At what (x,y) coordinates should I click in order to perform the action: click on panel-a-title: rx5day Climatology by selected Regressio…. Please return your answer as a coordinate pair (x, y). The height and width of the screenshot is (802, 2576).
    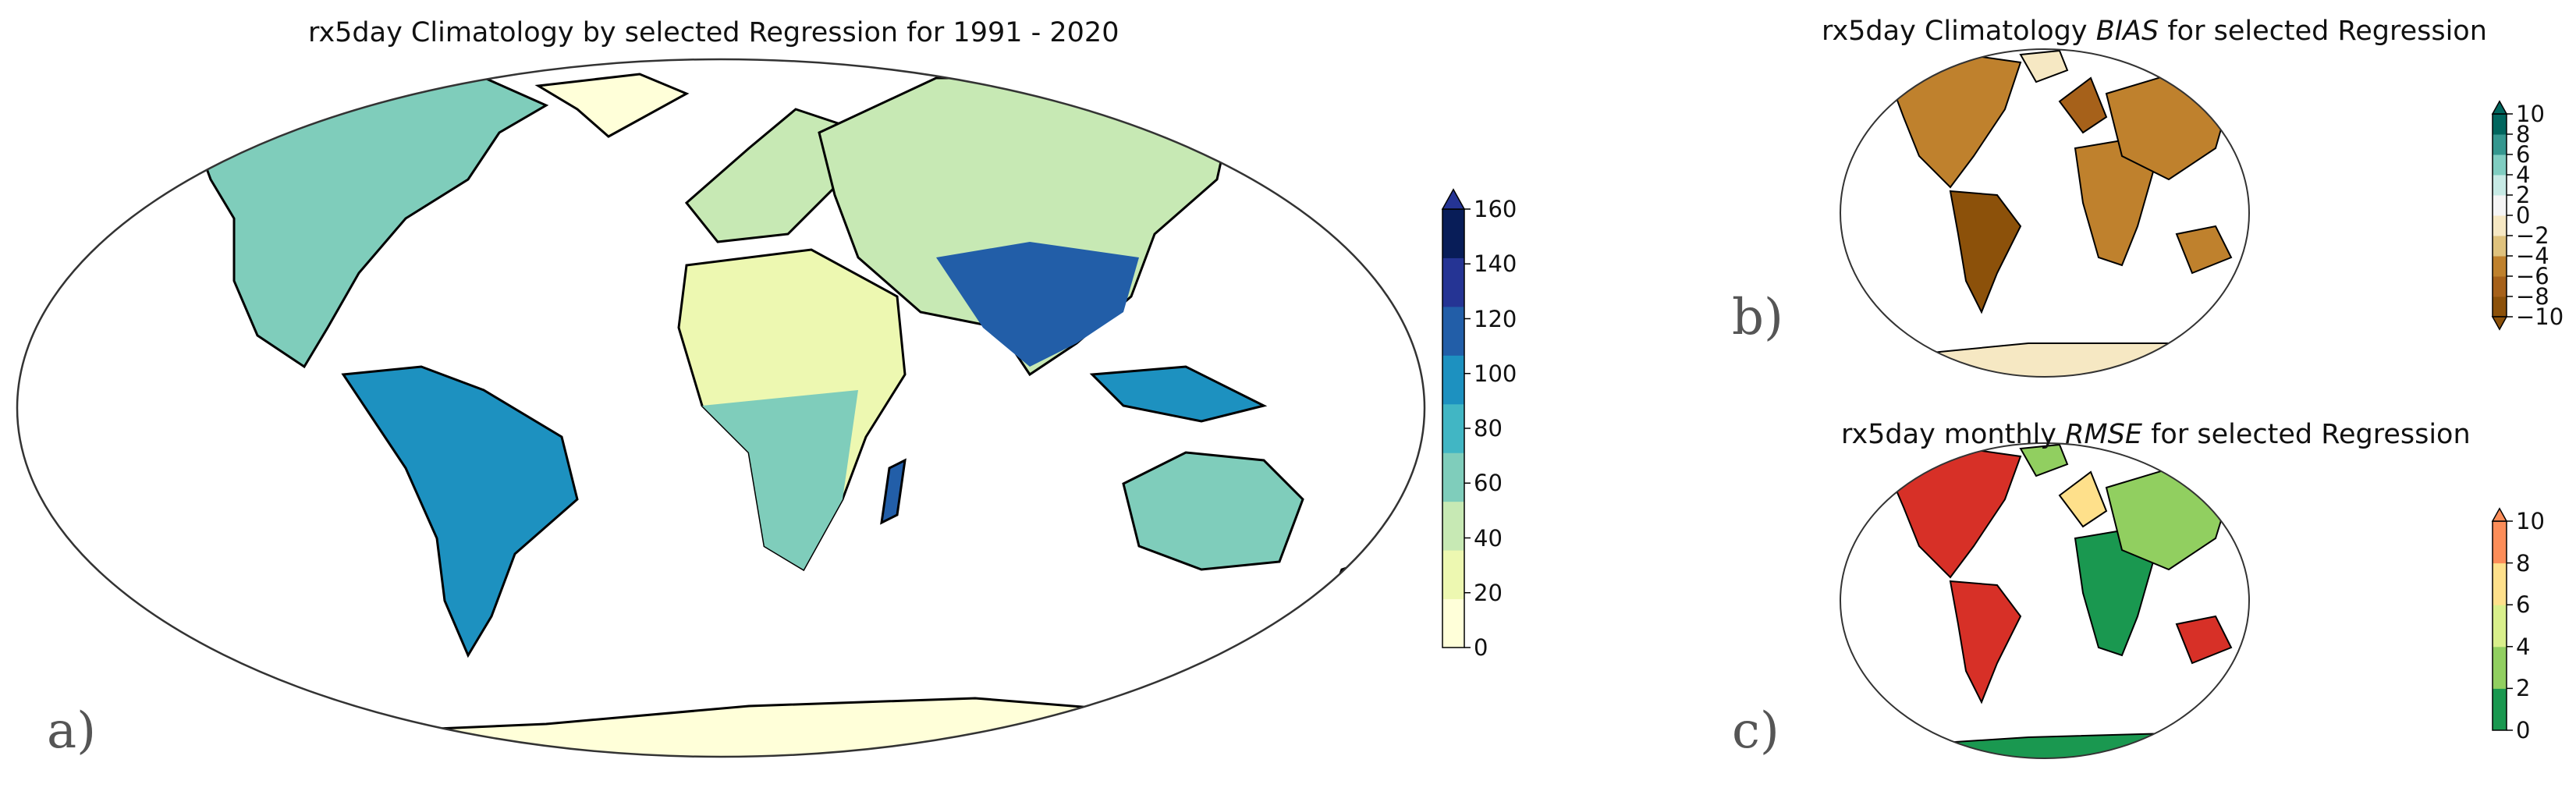
    Looking at the image, I should click on (713, 32).